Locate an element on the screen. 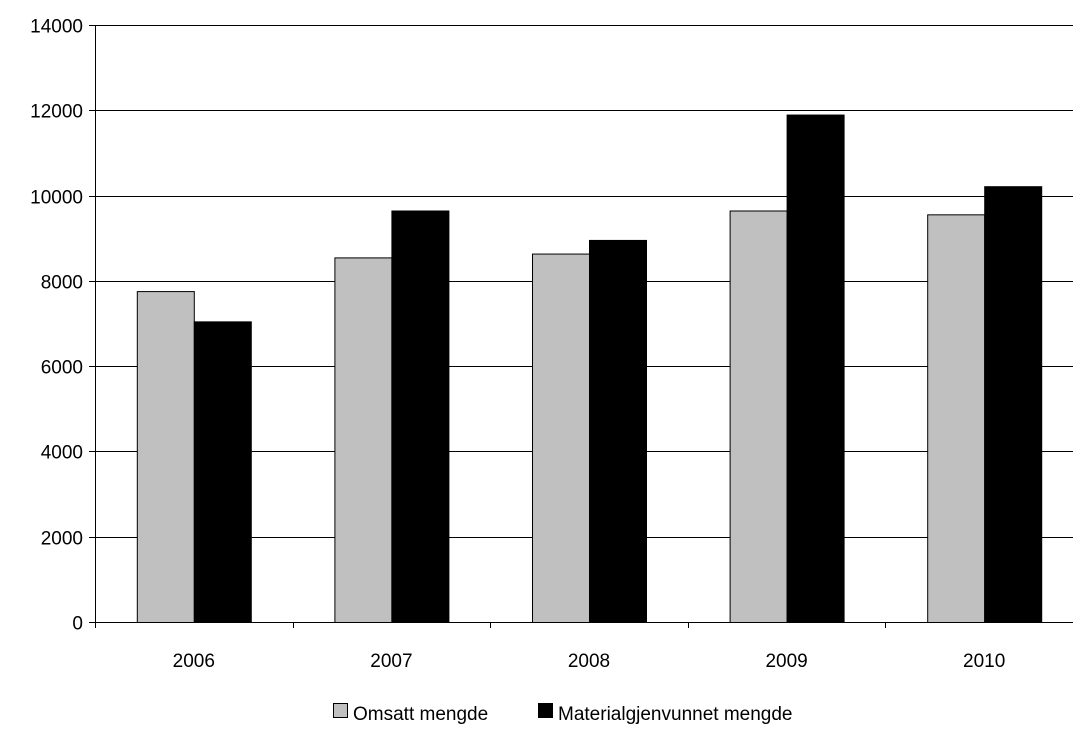  bar-materialgjenvunnet-2006 is located at coordinates (222, 472).